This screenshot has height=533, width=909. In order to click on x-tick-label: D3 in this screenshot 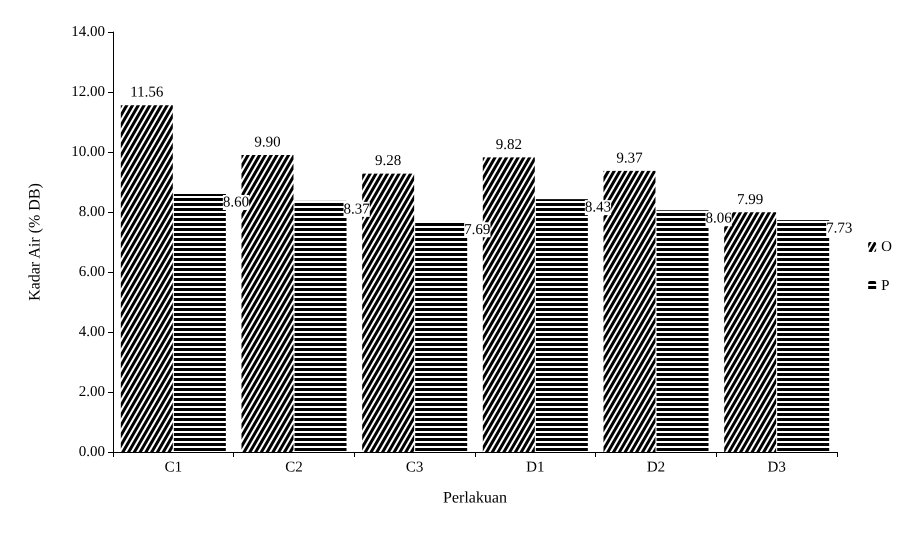, I will do `click(776, 468)`.